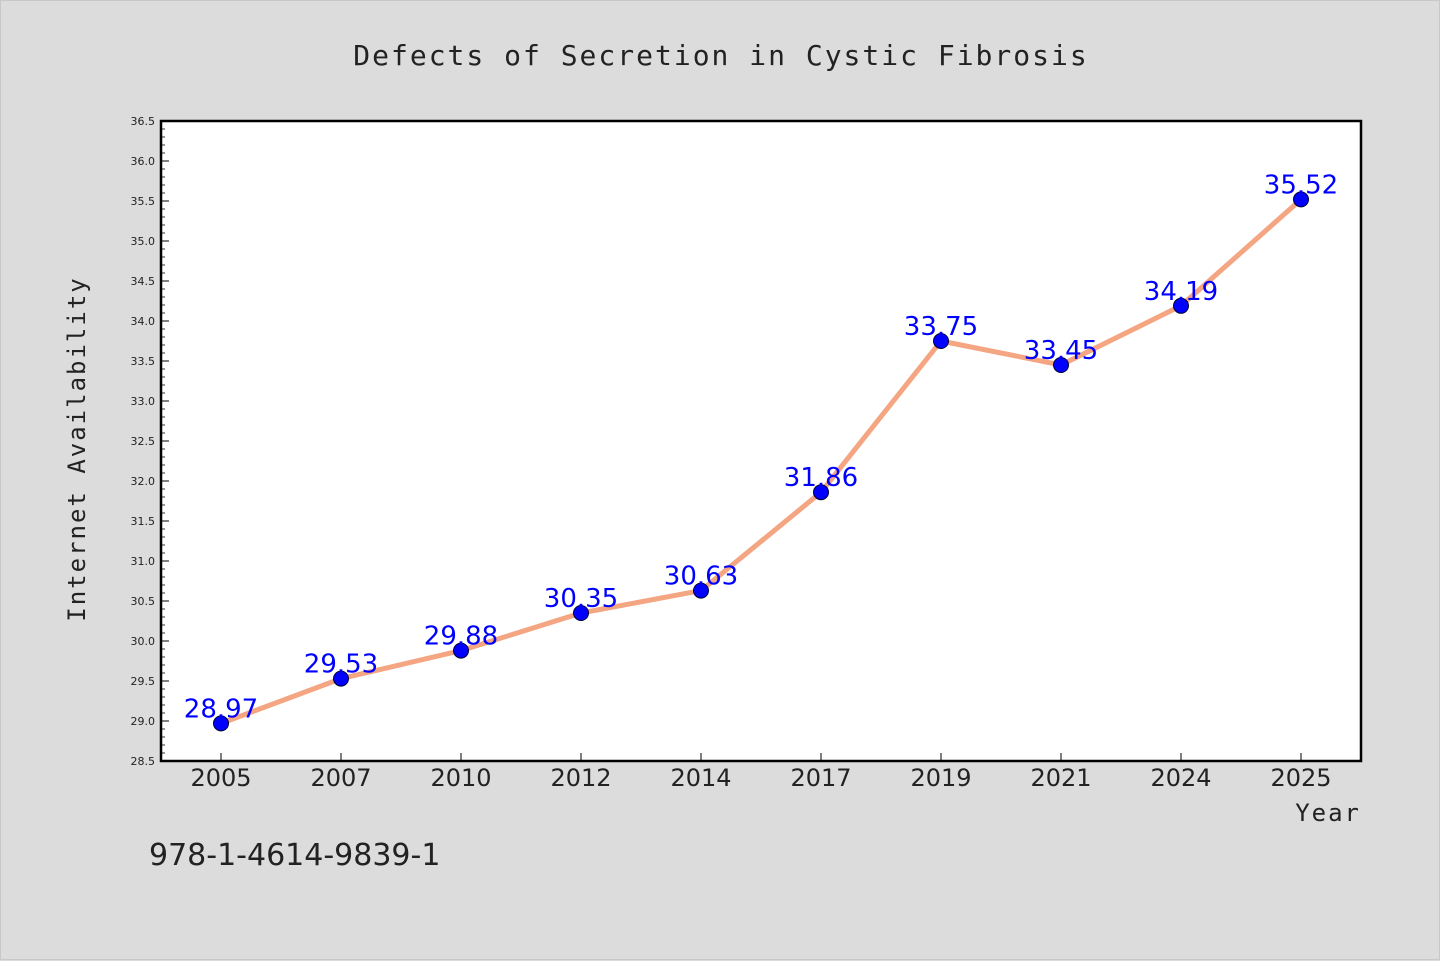 This screenshot has height=961, width=1440. Describe the element at coordinates (77, 448) in the screenshot. I see `y-axis-label: Internet Availability` at that location.